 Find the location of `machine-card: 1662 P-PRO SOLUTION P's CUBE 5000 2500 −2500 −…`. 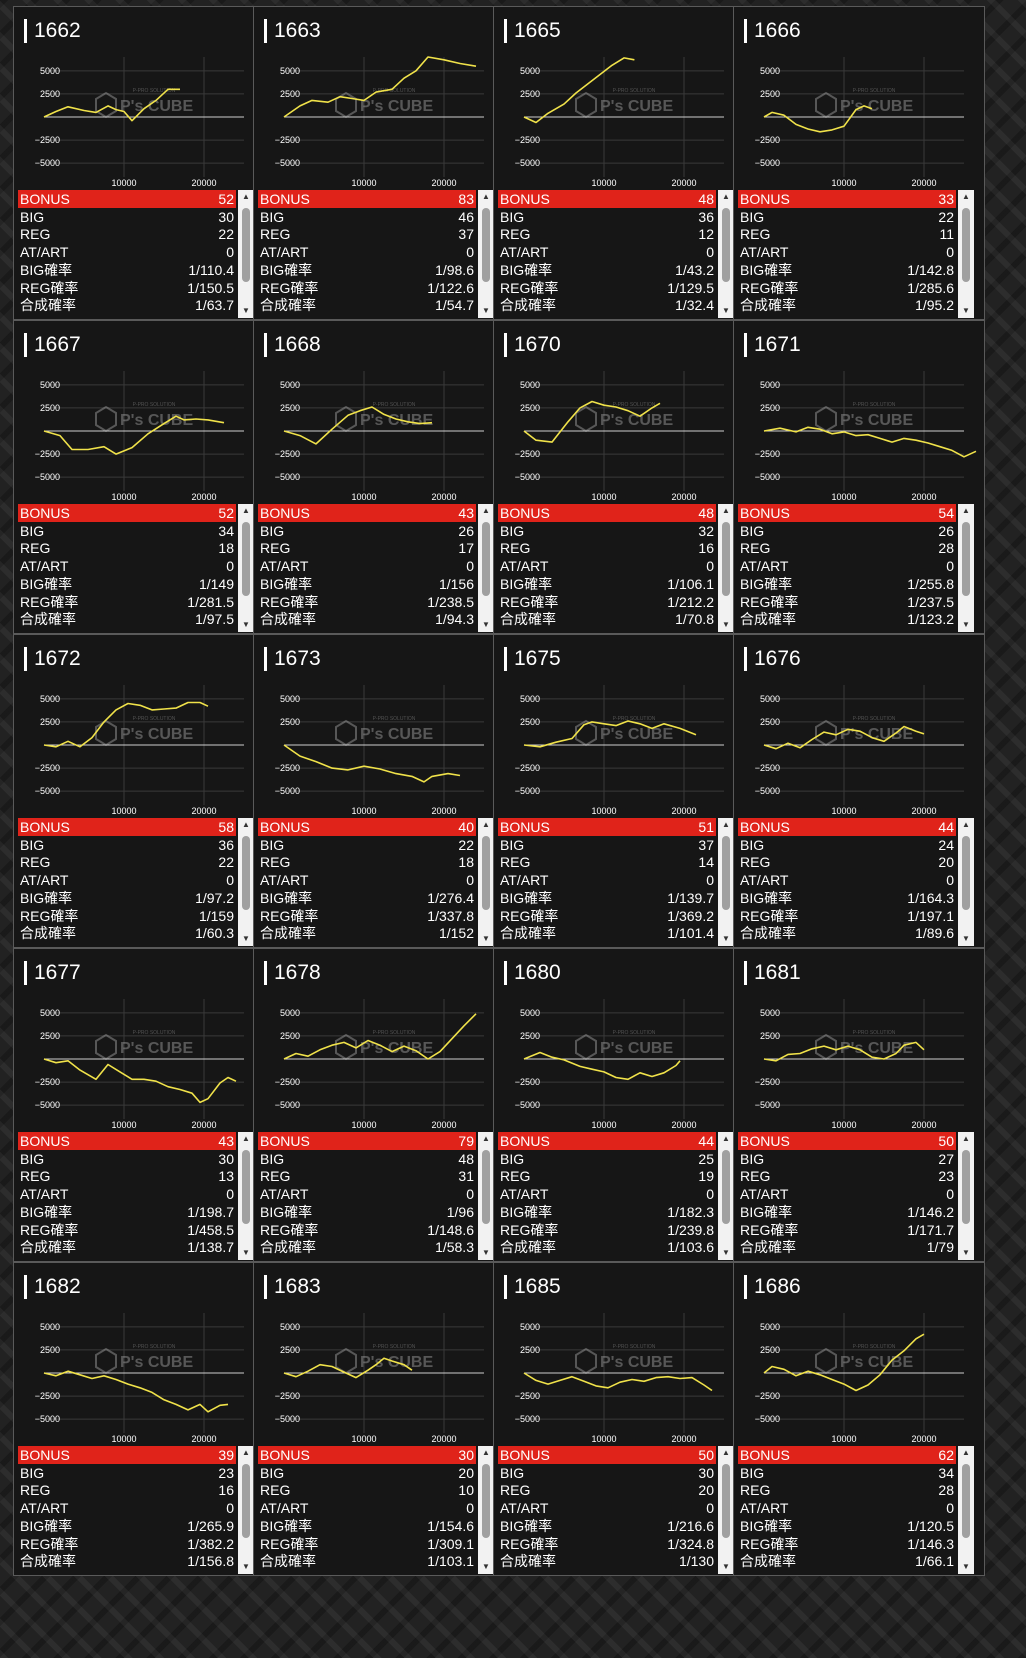

machine-card: 1662 P-PRO SOLUTION P's CUBE 5000 2500 −2500 −… is located at coordinates (139, 163).